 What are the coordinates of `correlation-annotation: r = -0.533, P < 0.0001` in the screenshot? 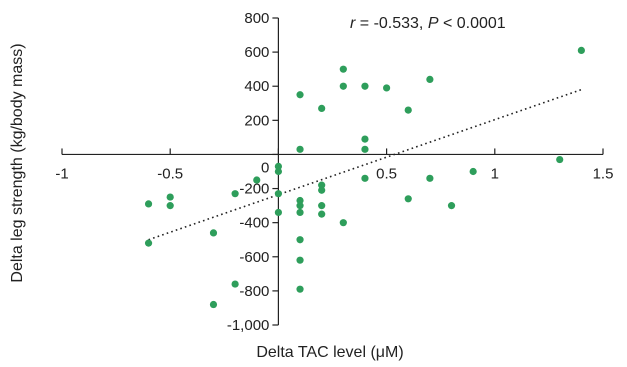 It's located at (428, 23).